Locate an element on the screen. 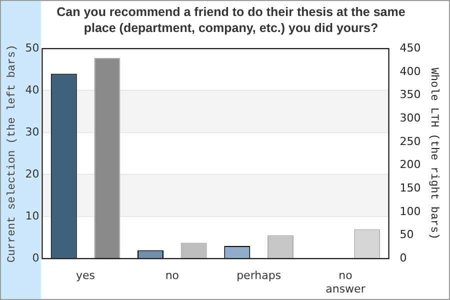 The width and height of the screenshot is (450, 300). x-tick-label: no is located at coordinates (172, 275).